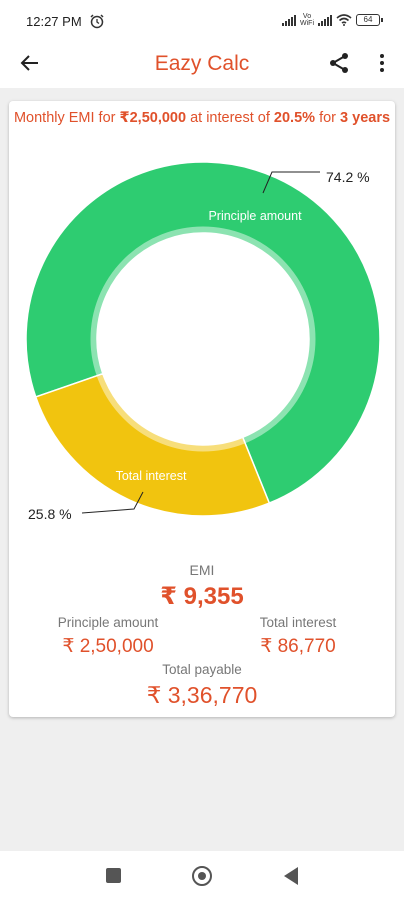 This screenshot has height=900, width=404. What do you see at coordinates (202, 669) in the screenshot?
I see `total-payable-label: Total payable` at bounding box center [202, 669].